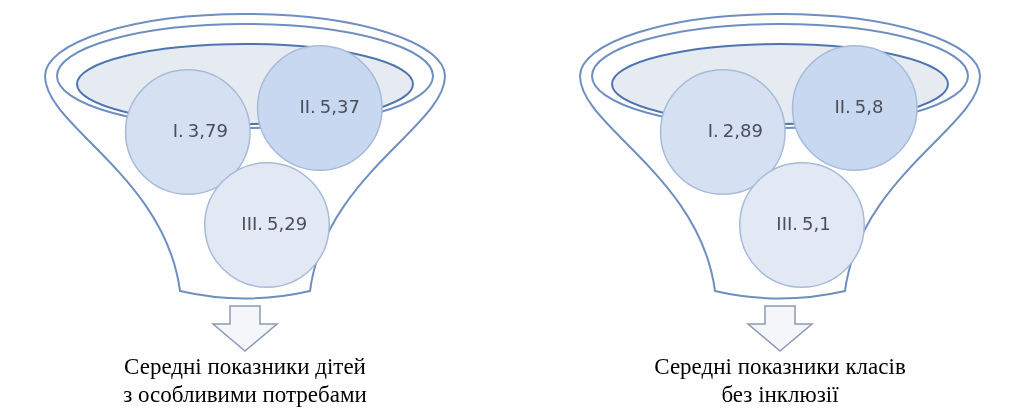 The image size is (1028, 420). What do you see at coordinates (742, 130) in the screenshot?
I see `data-label: 2,89` at bounding box center [742, 130].